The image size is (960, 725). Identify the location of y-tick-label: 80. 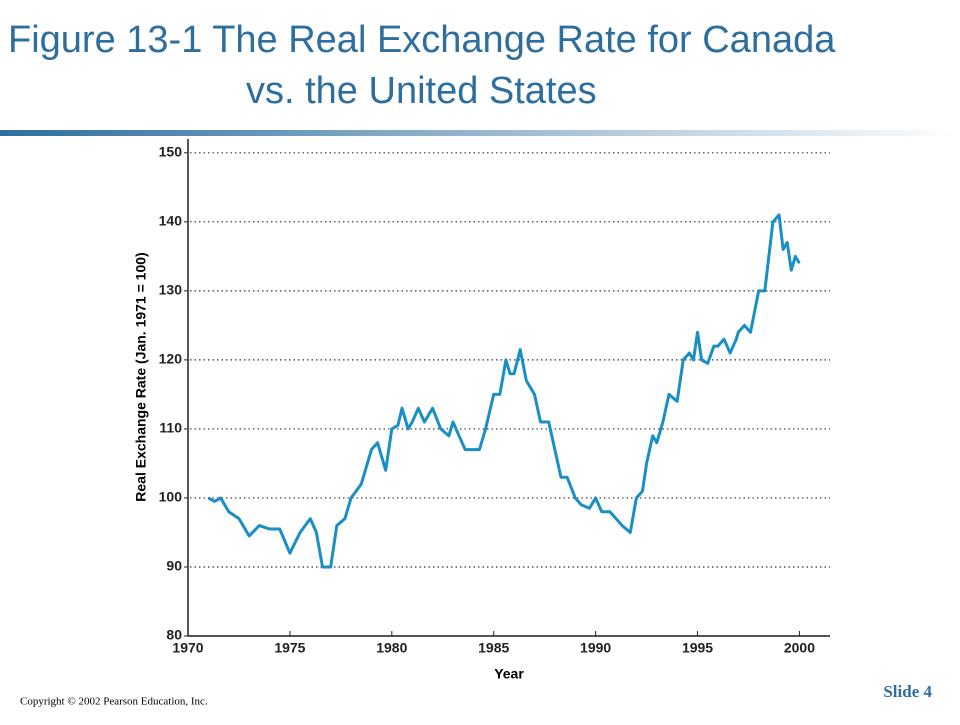
(174, 635).